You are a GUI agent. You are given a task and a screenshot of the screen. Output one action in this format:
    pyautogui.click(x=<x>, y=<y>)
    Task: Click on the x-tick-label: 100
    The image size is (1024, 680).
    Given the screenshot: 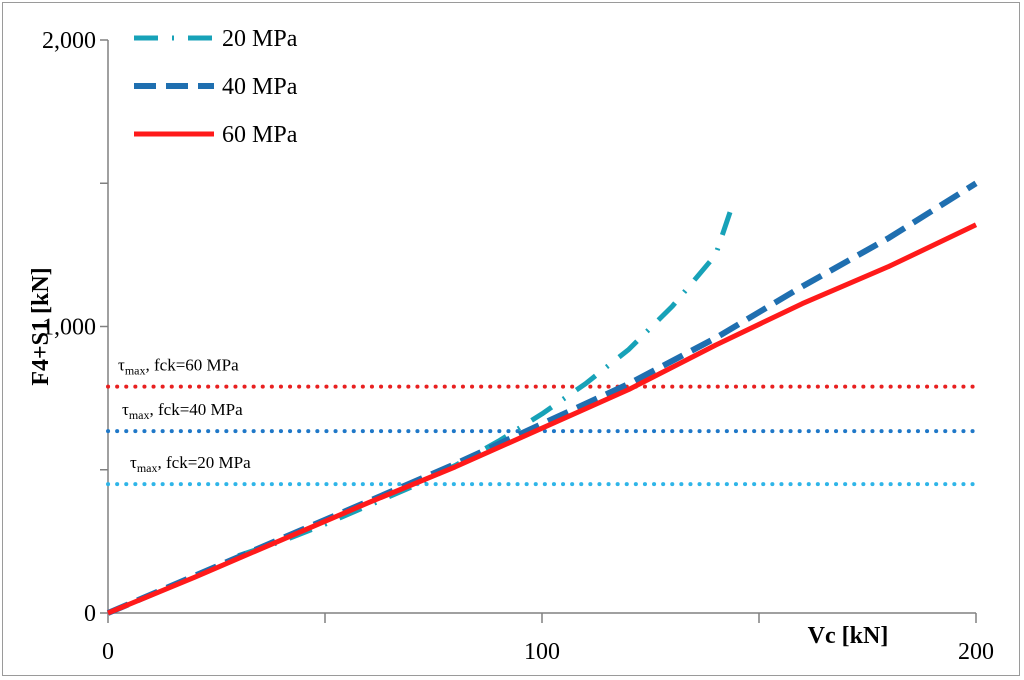 What is the action you would take?
    pyautogui.click(x=542, y=652)
    